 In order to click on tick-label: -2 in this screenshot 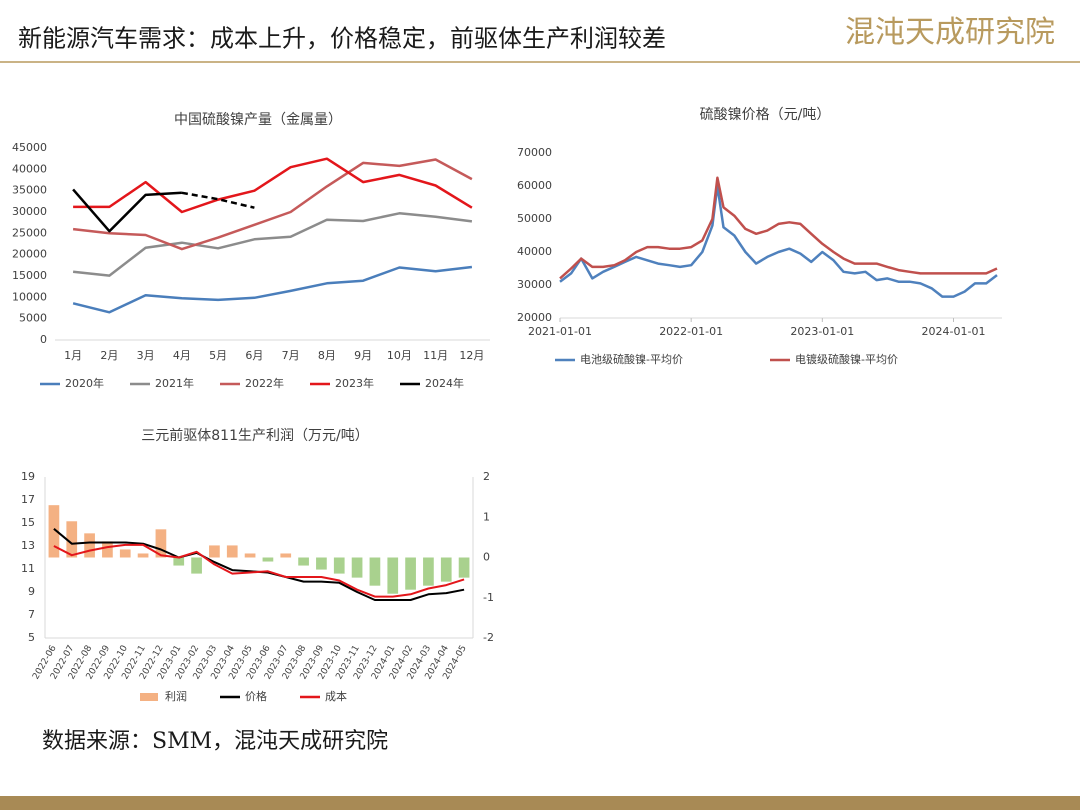, I will do `click(488, 637)`.